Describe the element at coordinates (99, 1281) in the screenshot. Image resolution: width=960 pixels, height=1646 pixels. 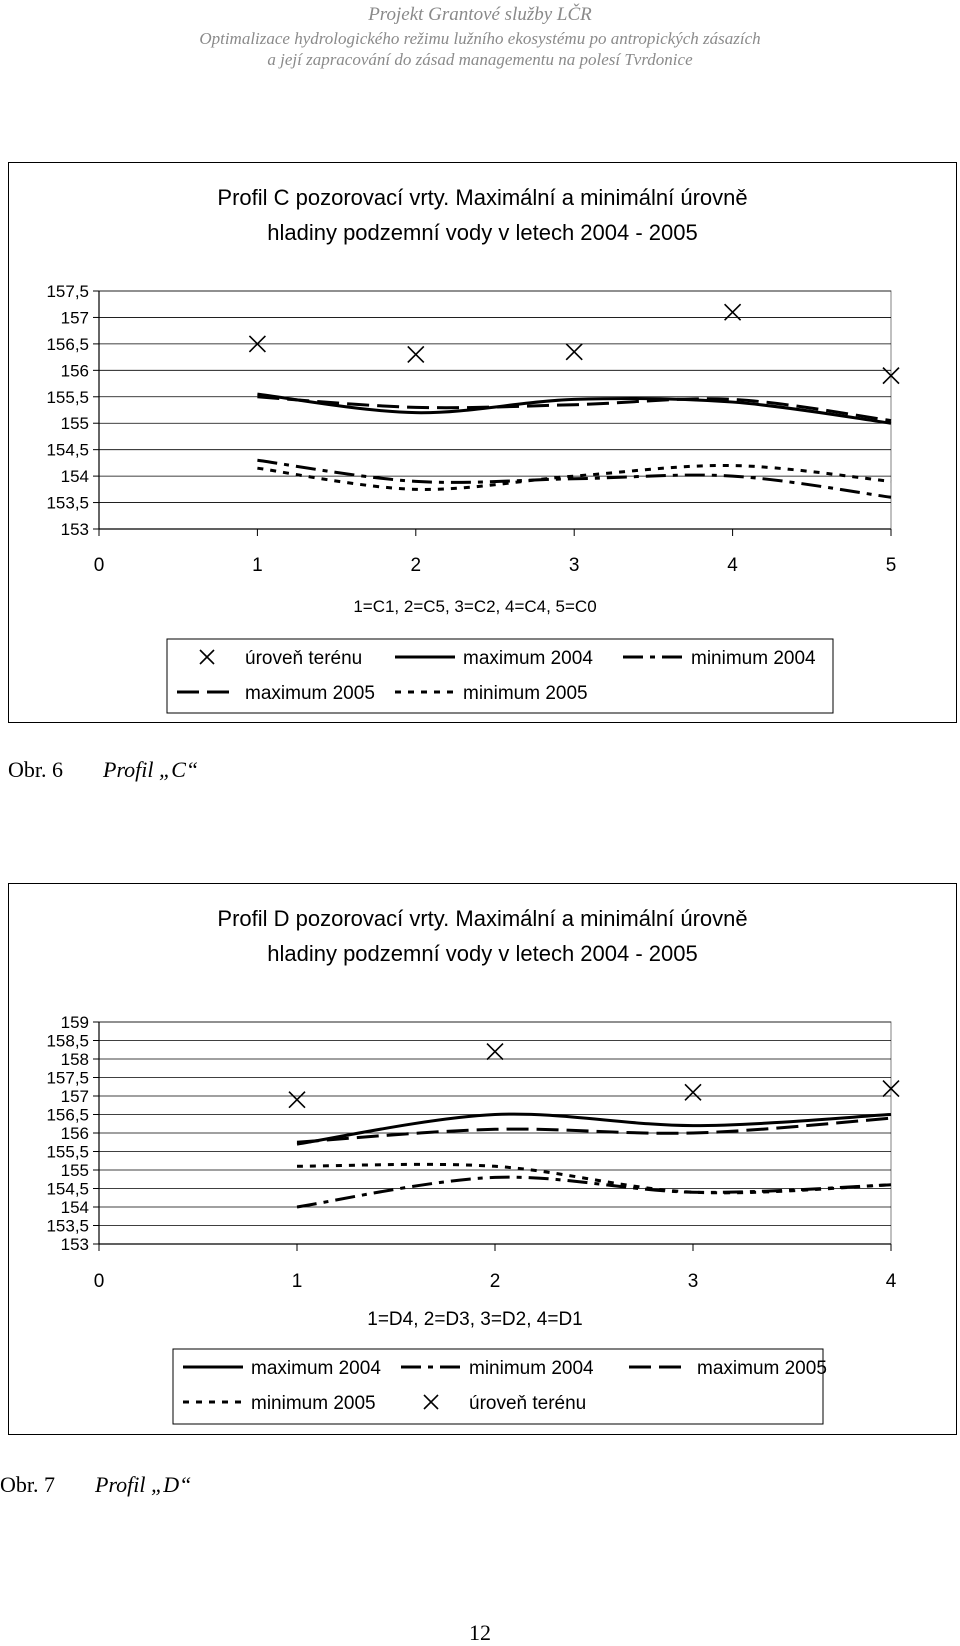
I see `x-tick-label: 0` at that location.